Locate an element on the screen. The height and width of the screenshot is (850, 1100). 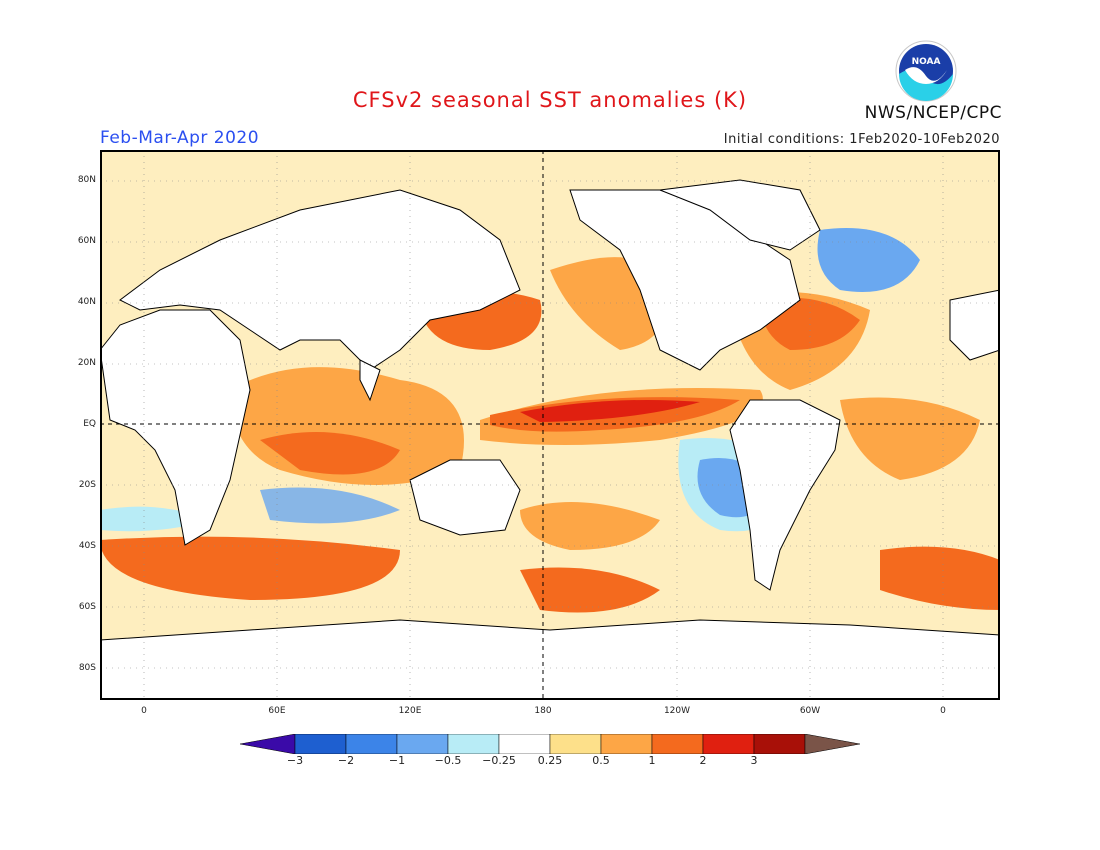
colorbar-label: −0.5 is located at coordinates (448, 760).